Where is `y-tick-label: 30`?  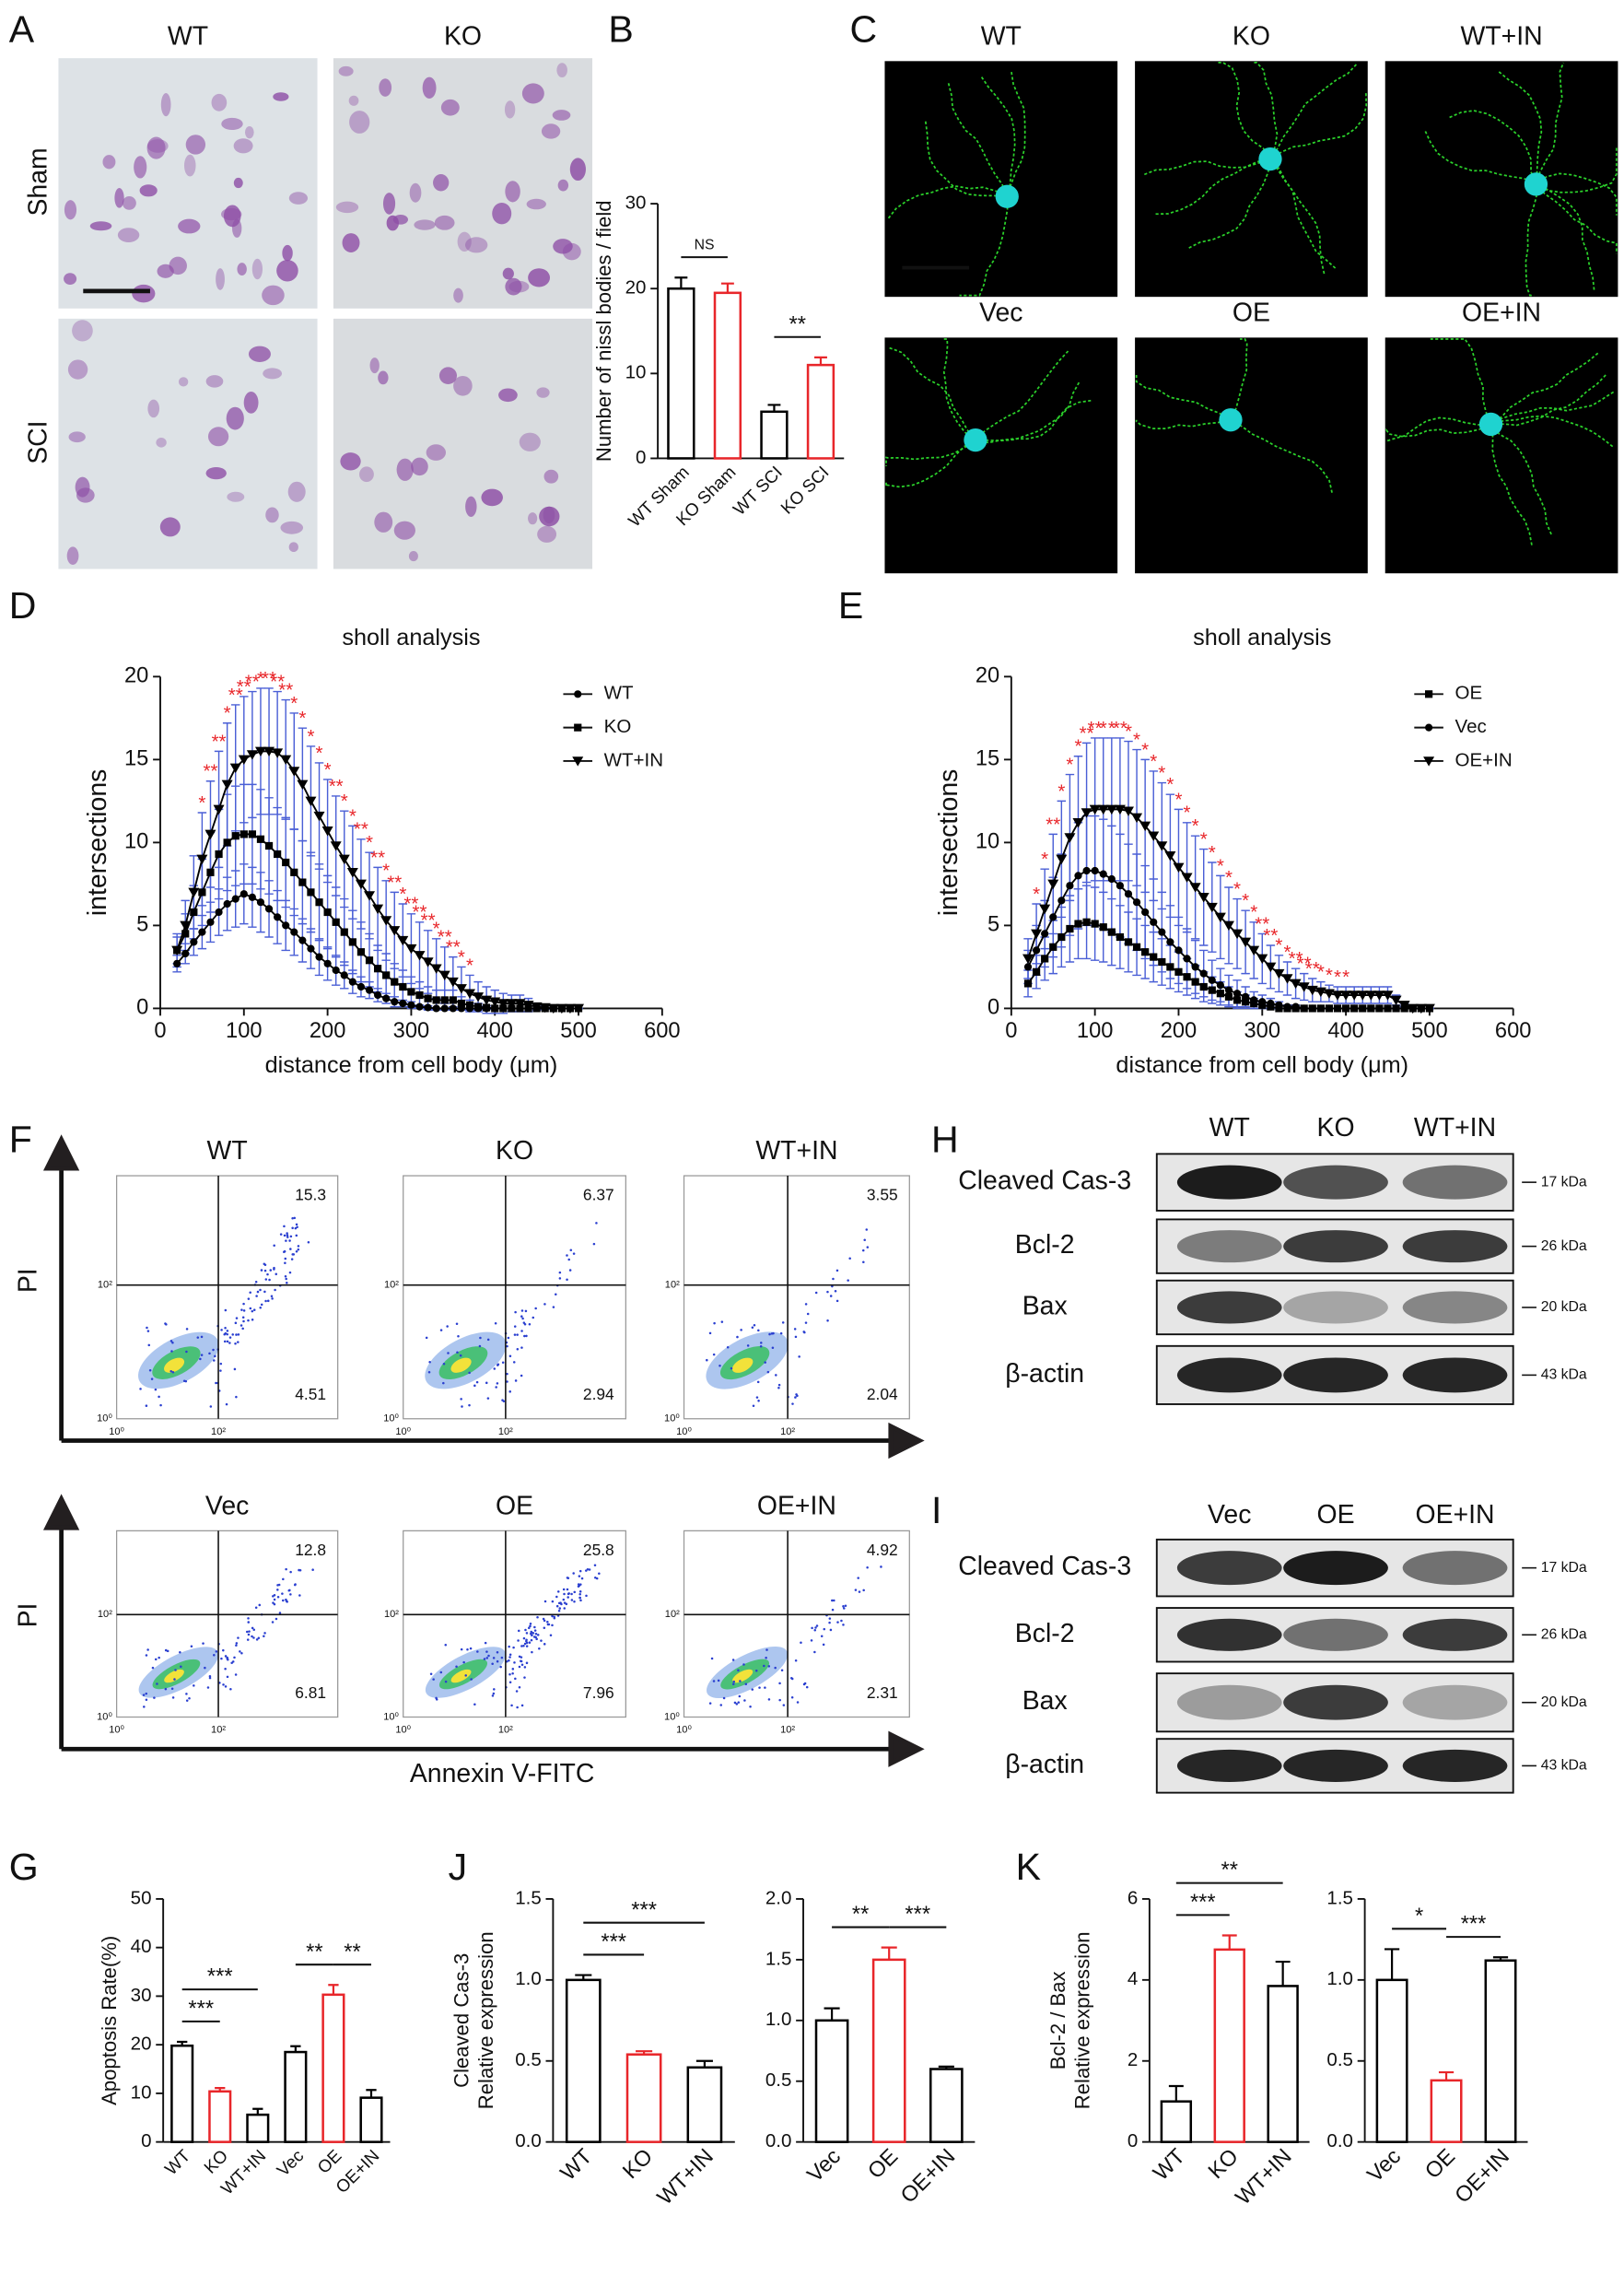 y-tick-label: 30 is located at coordinates (141, 1995).